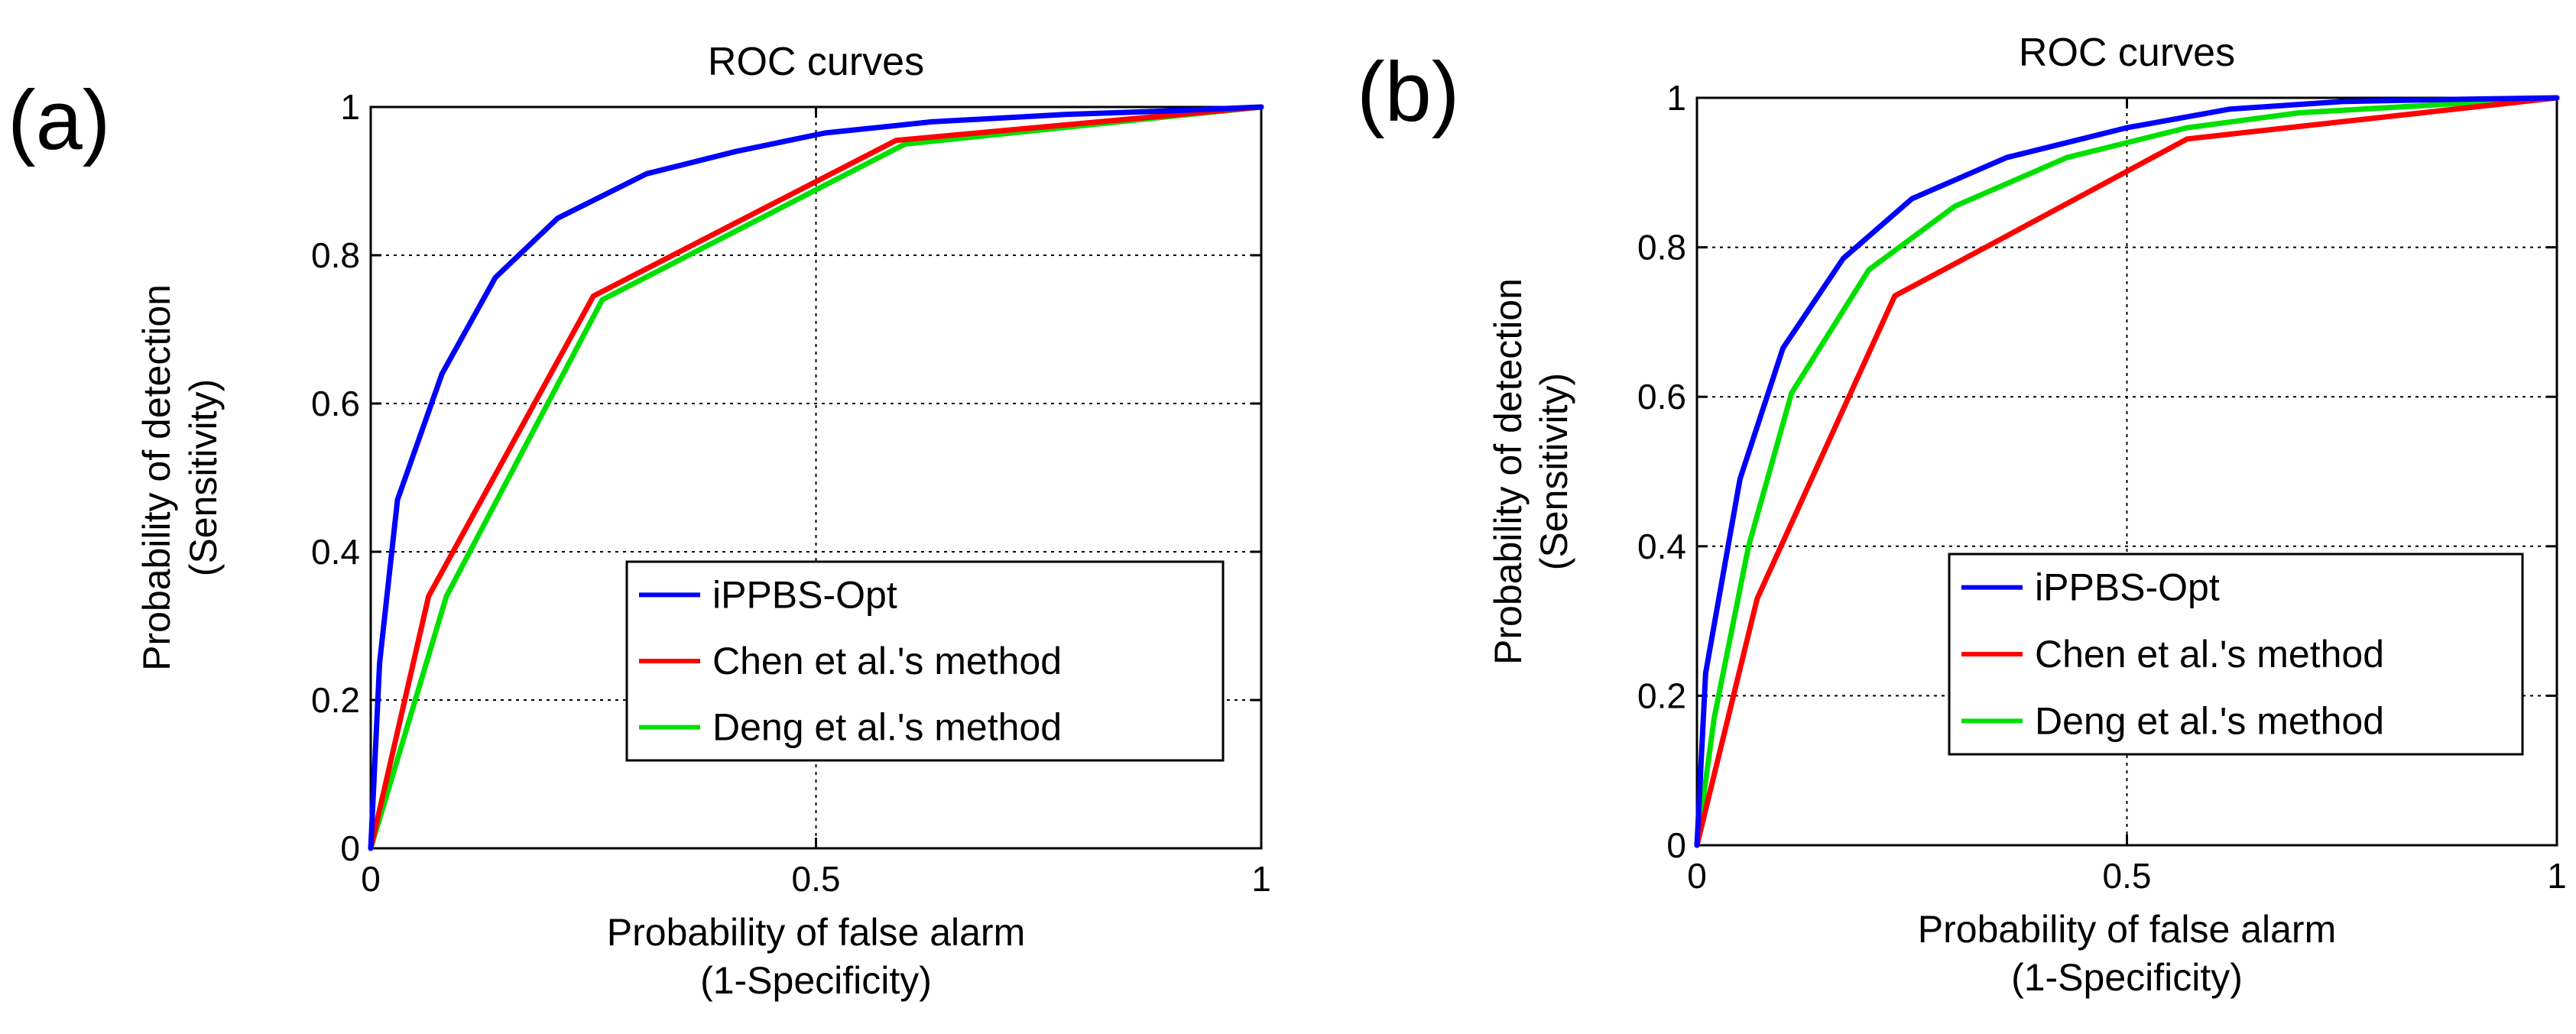  What do you see at coordinates (59, 120) in the screenshot?
I see `panel-label: (a)` at bounding box center [59, 120].